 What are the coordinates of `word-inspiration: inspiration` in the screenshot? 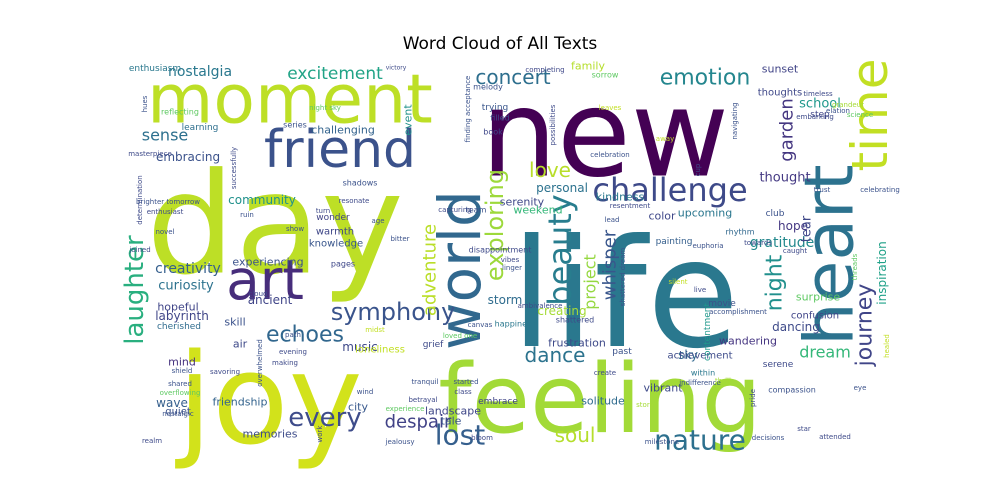 It's located at (882, 272).